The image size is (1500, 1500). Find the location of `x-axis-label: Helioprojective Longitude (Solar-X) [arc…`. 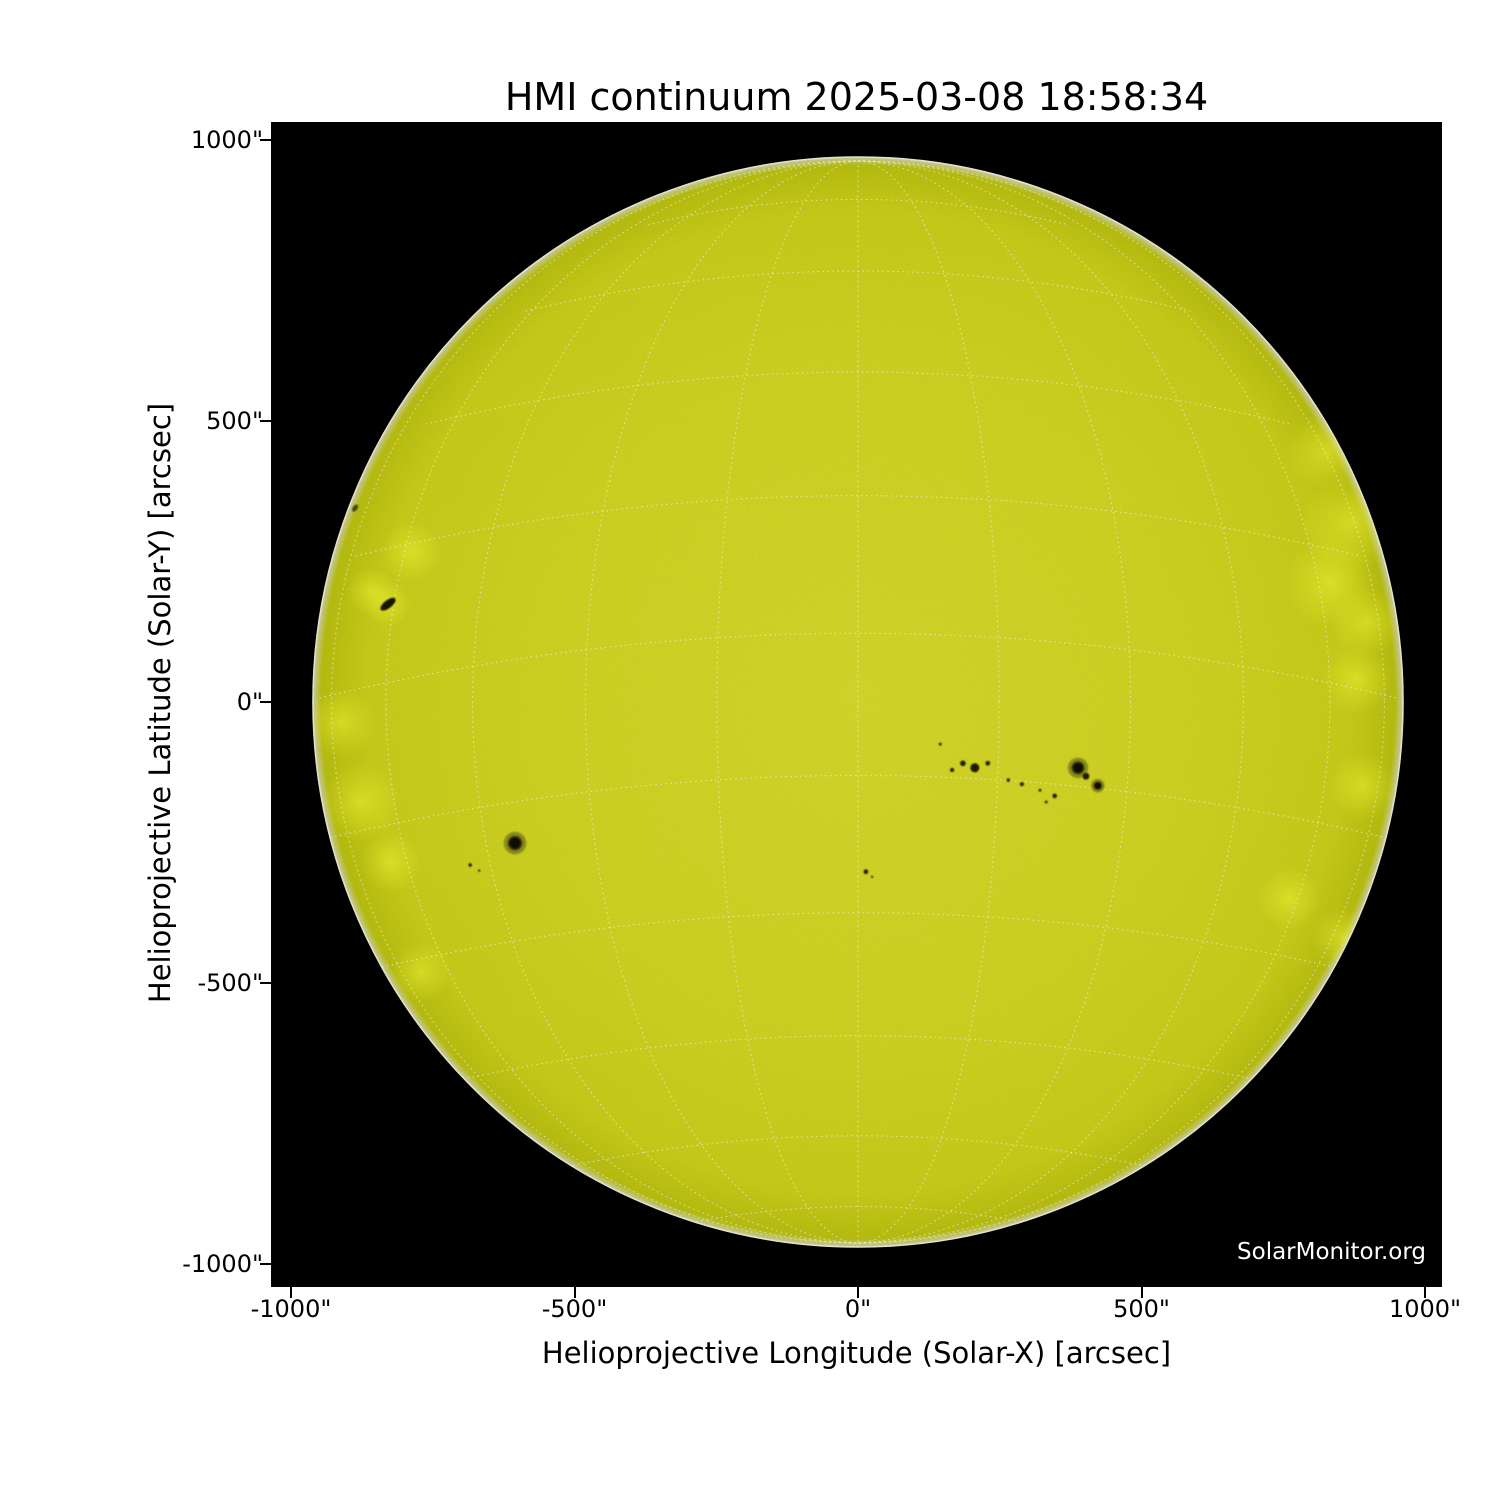

x-axis-label: Helioprojective Longitude (Solar-X) [arc… is located at coordinates (856, 1353).